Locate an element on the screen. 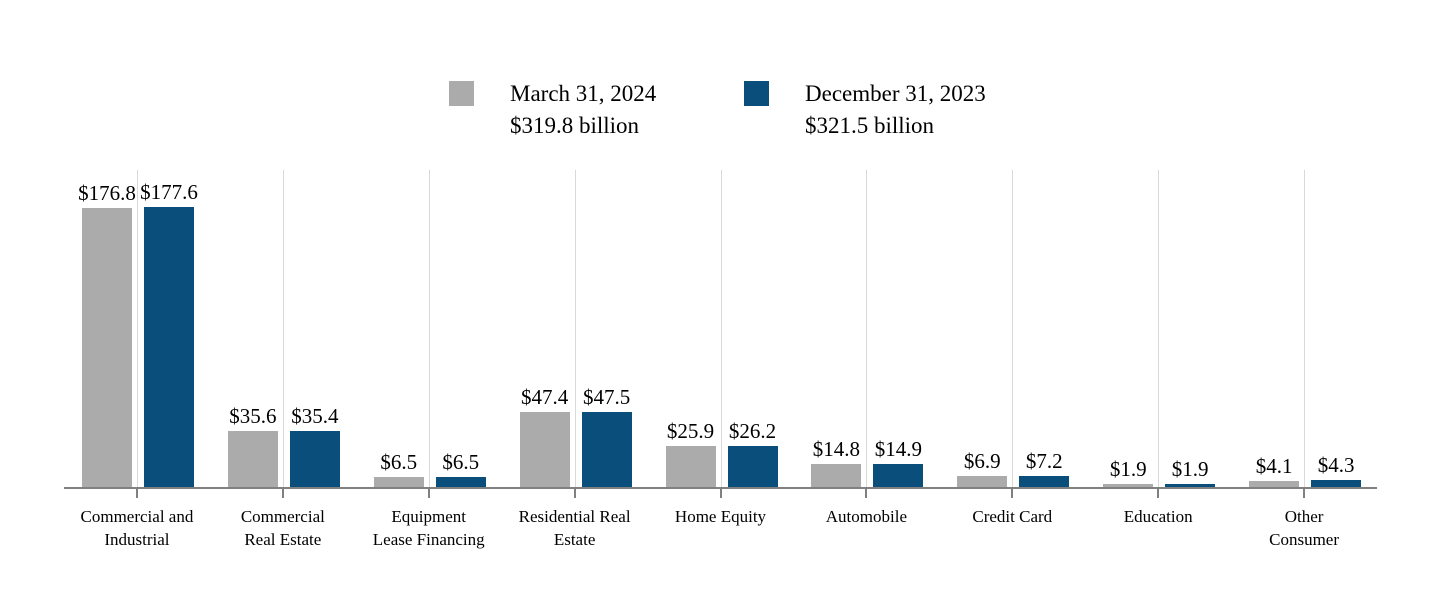  category-group: $47.4 $47.5 Residential Real Estate is located at coordinates (575, 359).